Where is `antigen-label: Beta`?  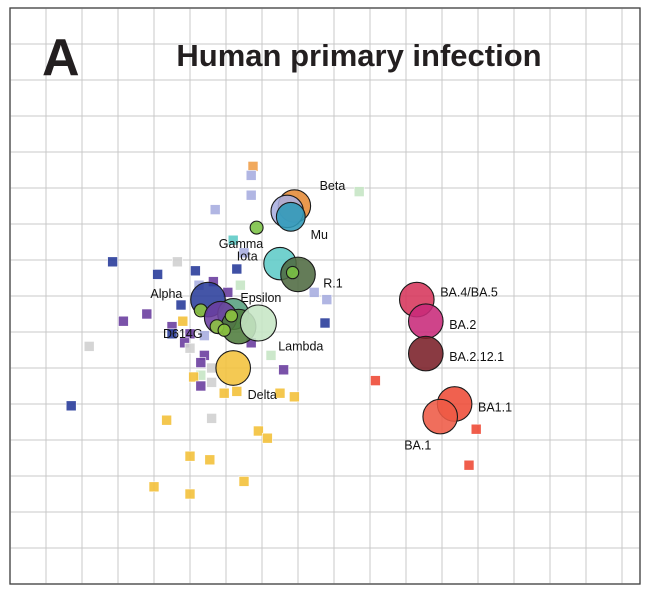 antigen-label: Beta is located at coordinates (333, 186).